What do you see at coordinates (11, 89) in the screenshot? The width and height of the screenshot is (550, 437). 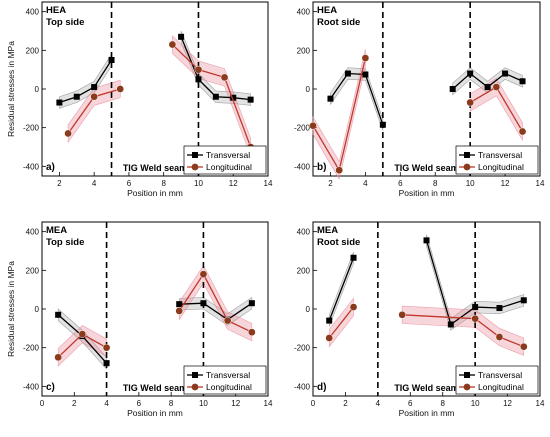 I see `y-axis-label: Residual stresses in MPa` at bounding box center [11, 89].